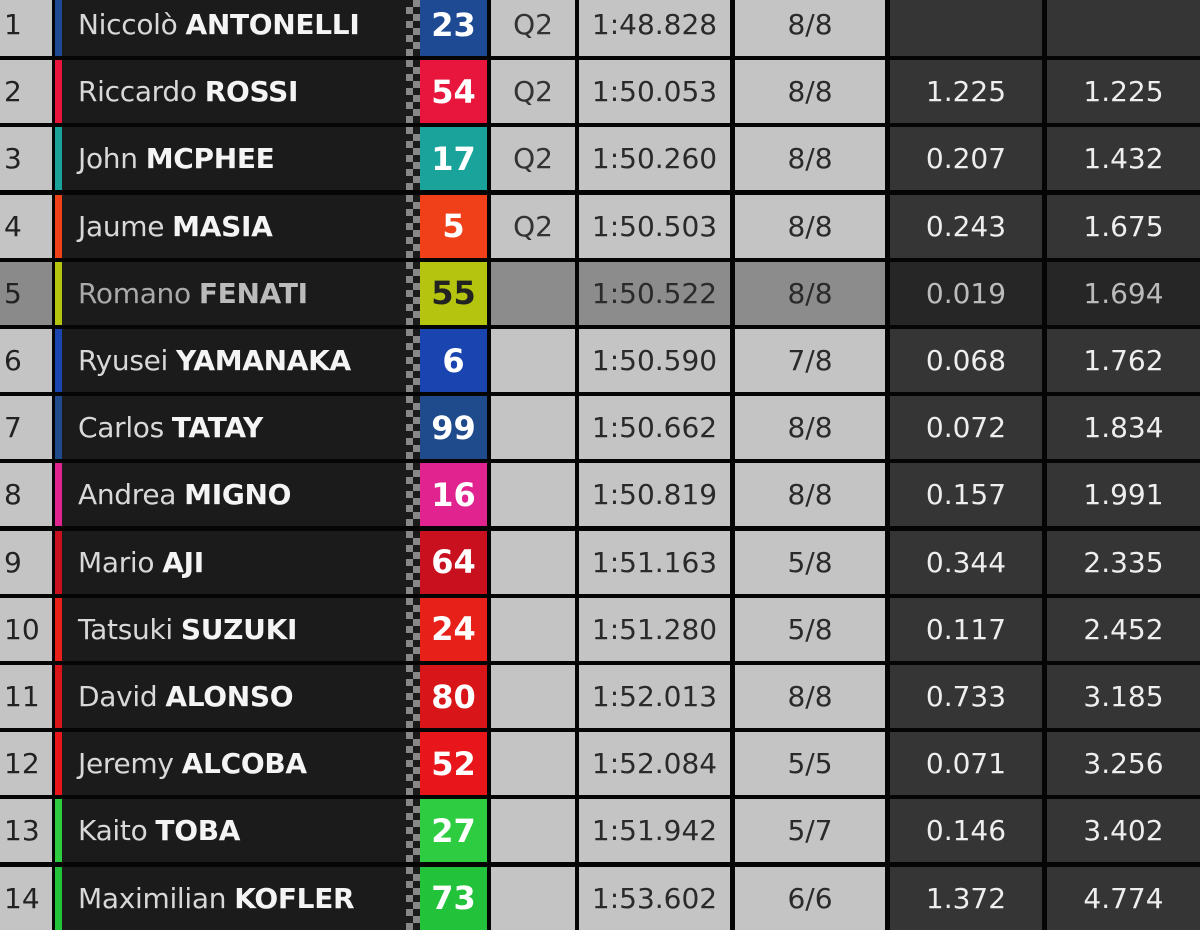  Describe the element at coordinates (234, 28) in the screenshot. I see `rider-name: Niccolò ANTONELLI` at that location.